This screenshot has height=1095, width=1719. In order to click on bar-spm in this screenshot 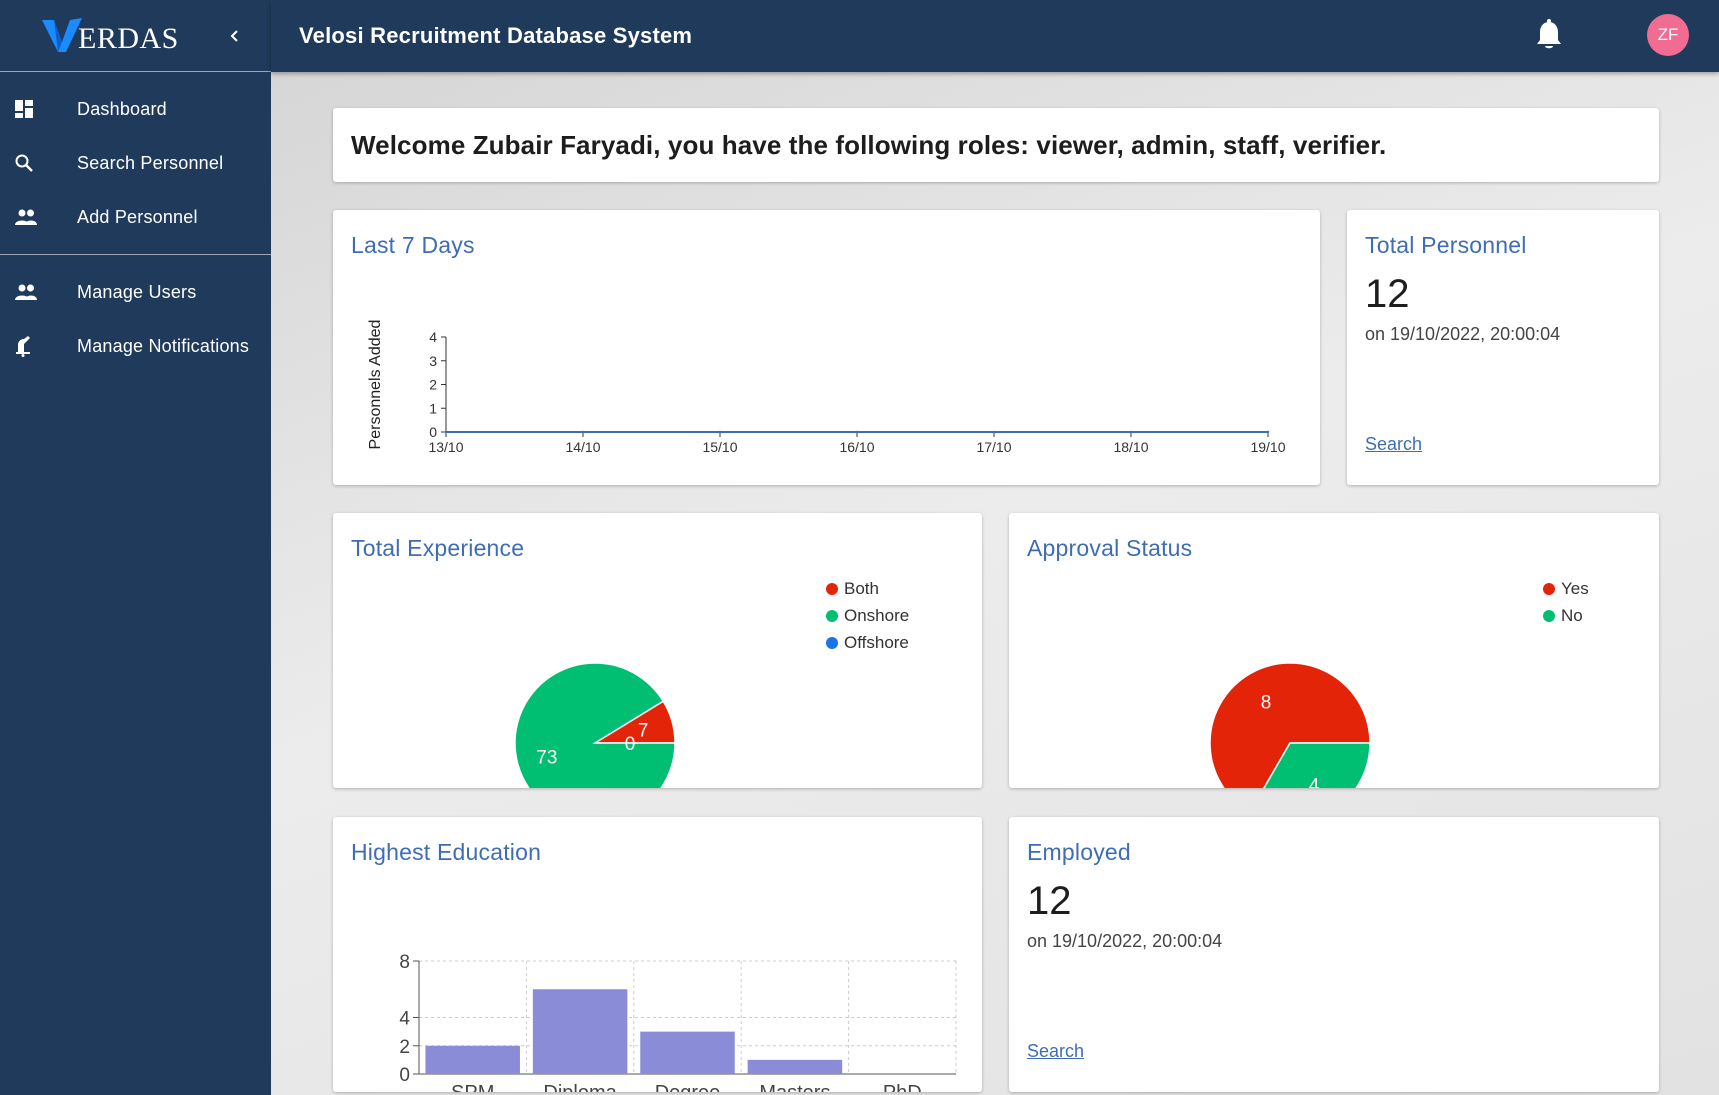, I will do `click(472, 1059)`.